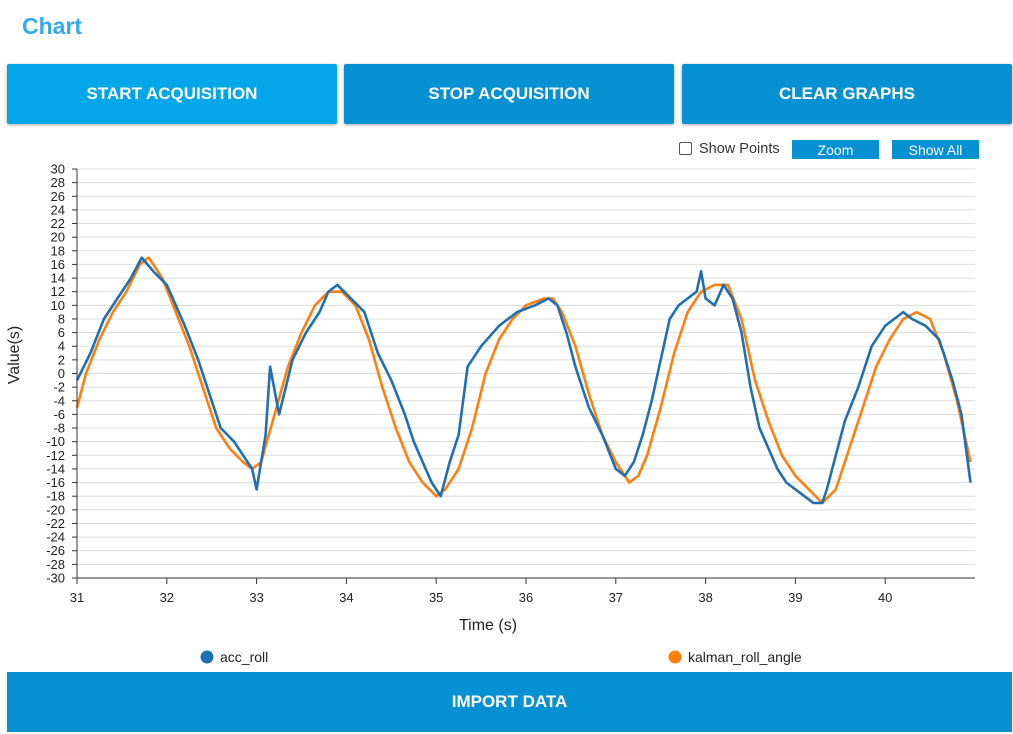 The height and width of the screenshot is (734, 1013). I want to click on stop-acquisition-button: STOP ACQUISITION, so click(509, 94).